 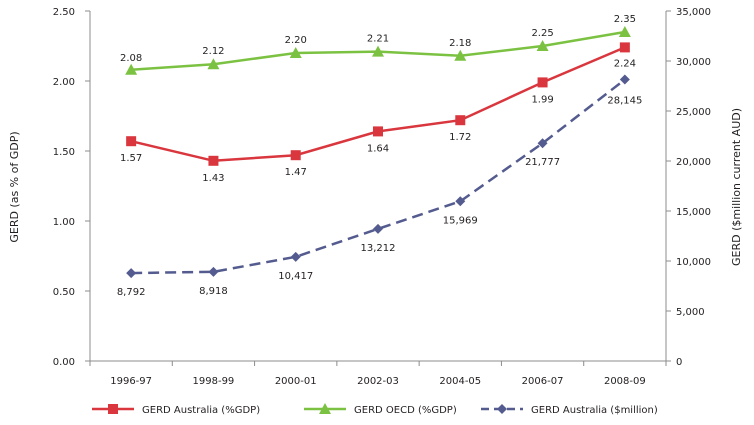 What do you see at coordinates (624, 101) in the screenshot?
I see `data-label-diamond: 28,145` at bounding box center [624, 101].